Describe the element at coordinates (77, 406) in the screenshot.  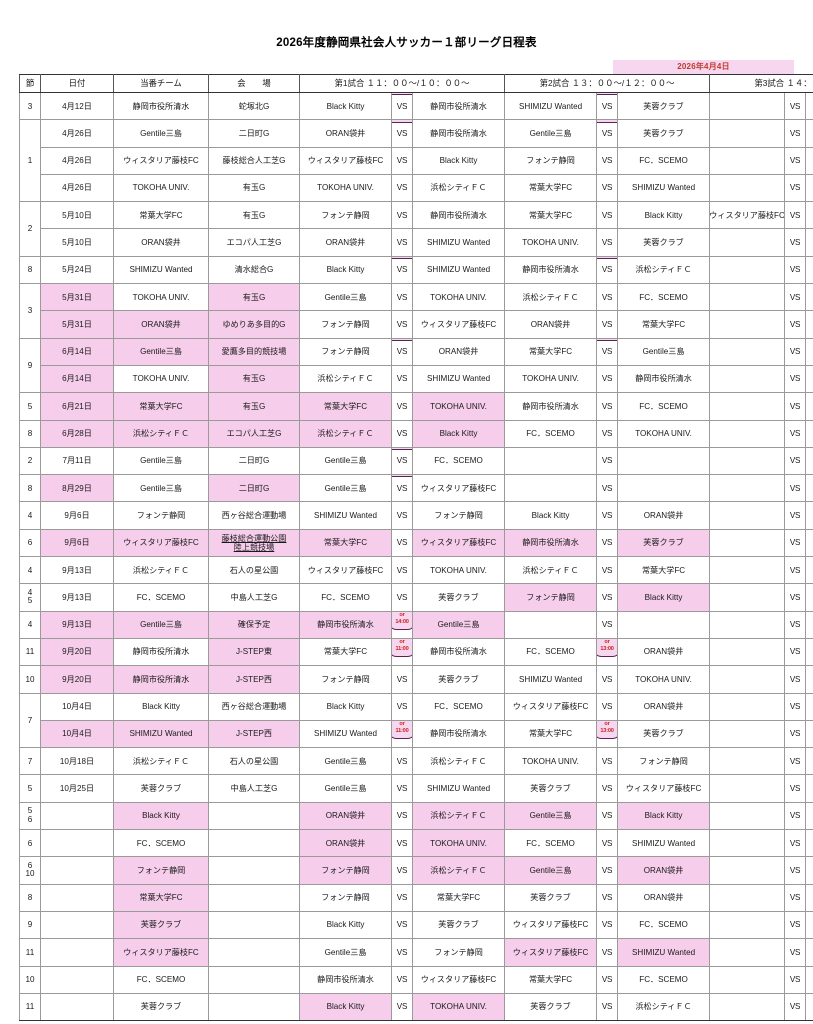
I see `cell-date: 6月21日` at that location.